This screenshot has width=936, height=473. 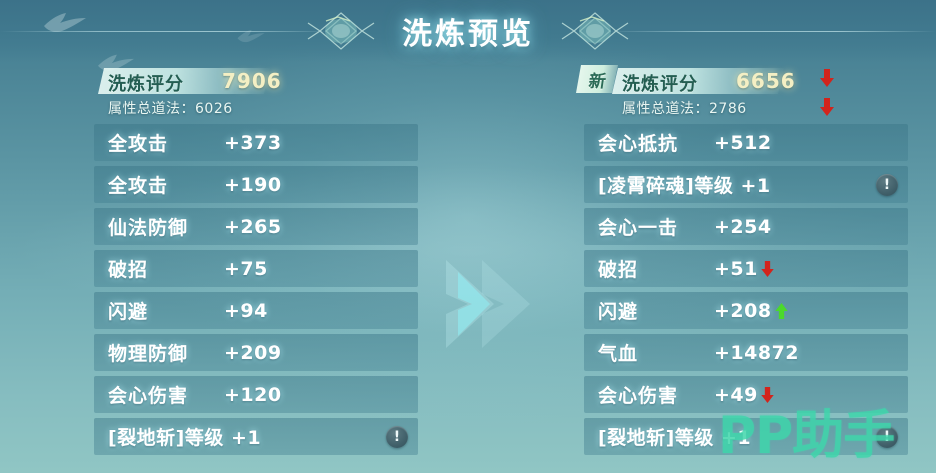 What do you see at coordinates (148, 228) in the screenshot?
I see `stat-name: 仙法防御` at bounding box center [148, 228].